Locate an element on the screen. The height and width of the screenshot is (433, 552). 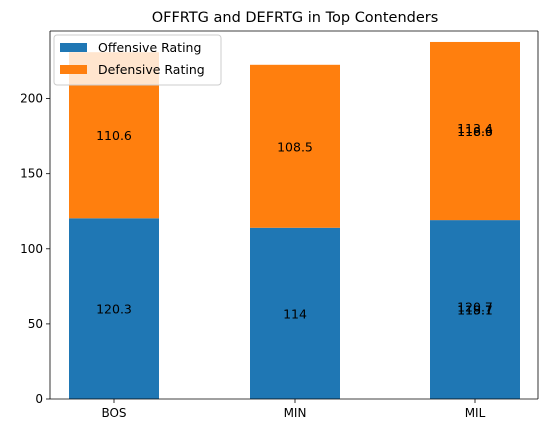
legend-label: Offensive Rating is located at coordinates (149, 47).